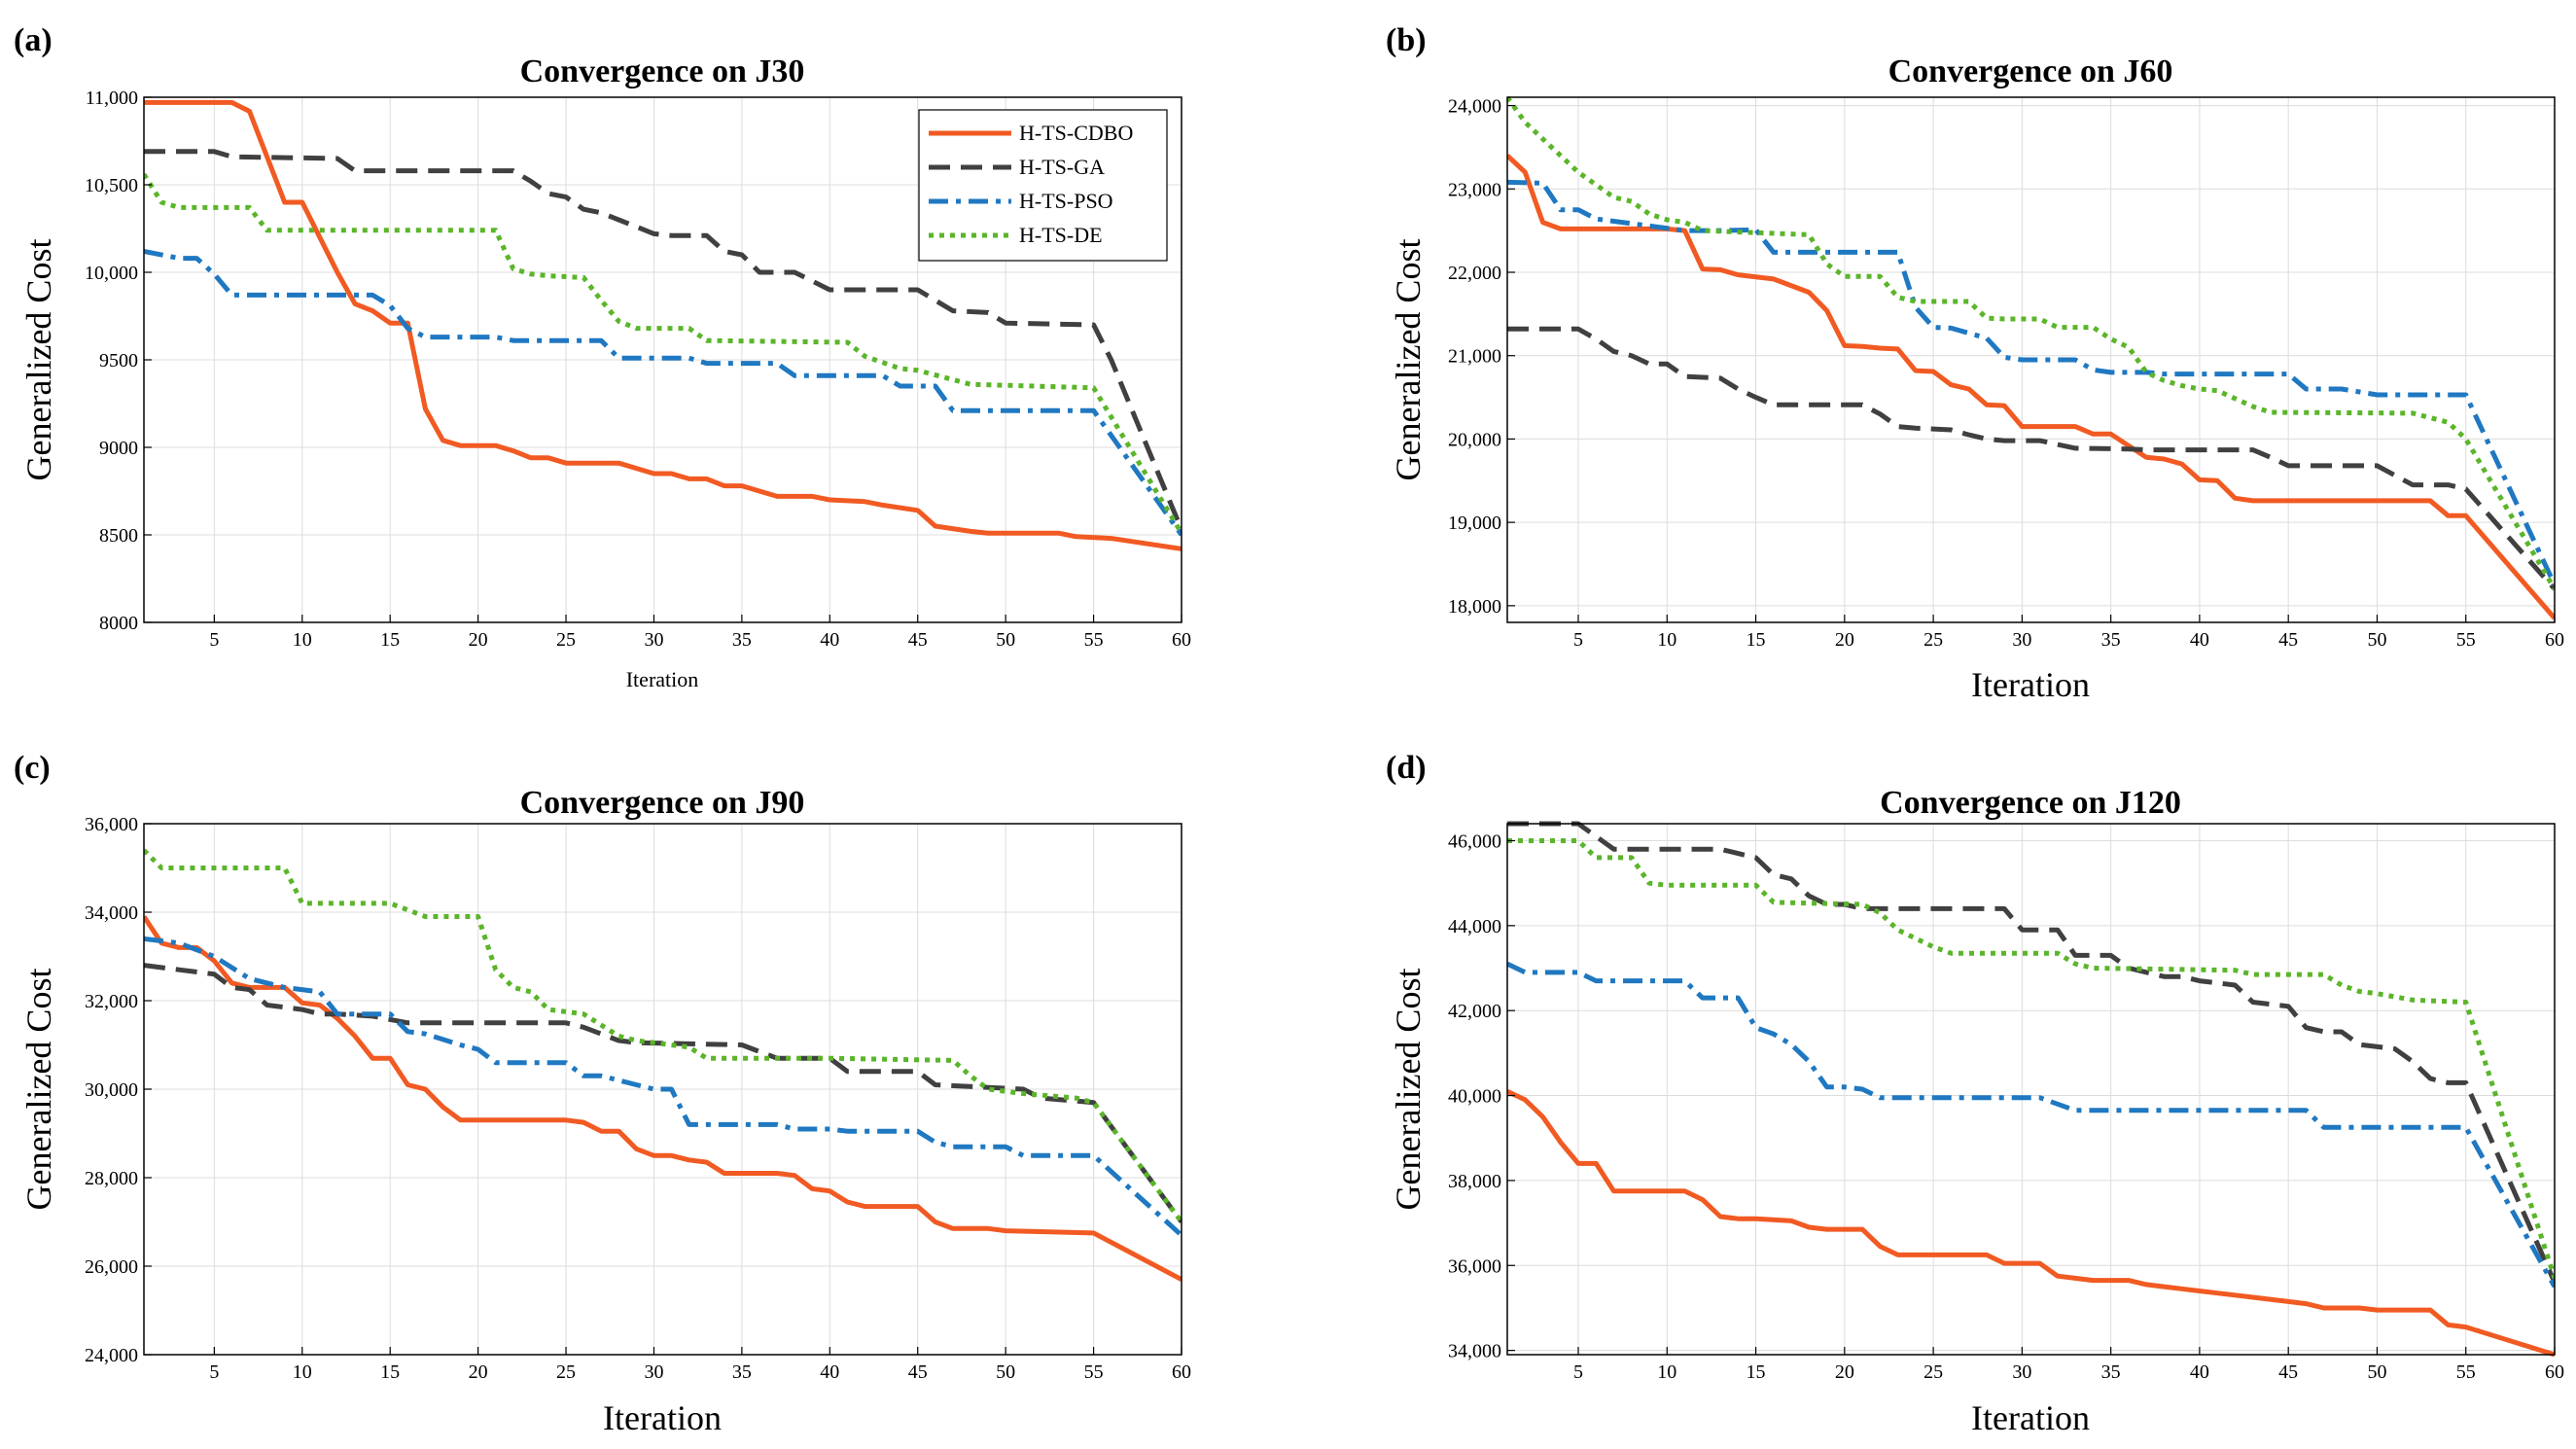  Describe the element at coordinates (1076, 133) in the screenshot. I see `legend-label-h-ts-cdbo: H-TS-CDBO` at that location.